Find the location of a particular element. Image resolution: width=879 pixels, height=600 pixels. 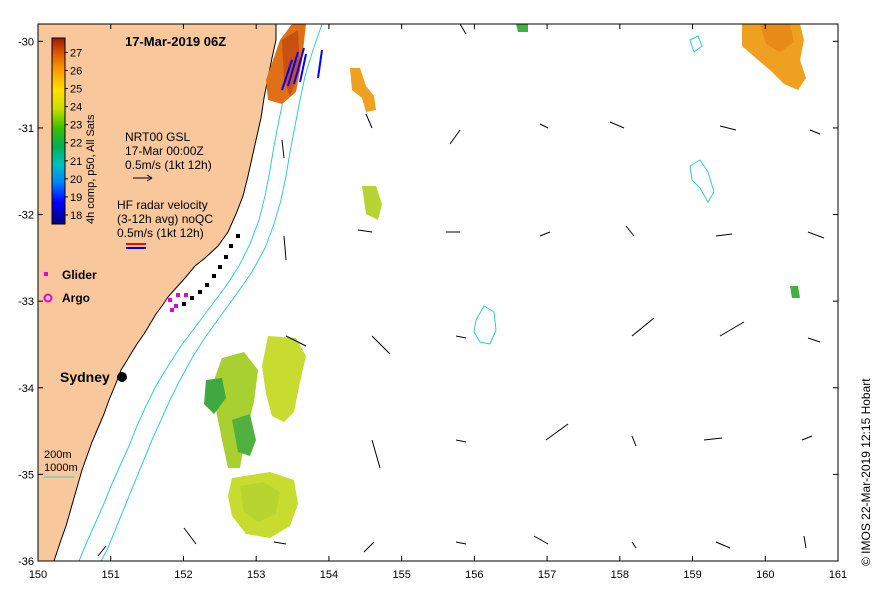

colorbar-tick-label: 23 is located at coordinates (76, 126).